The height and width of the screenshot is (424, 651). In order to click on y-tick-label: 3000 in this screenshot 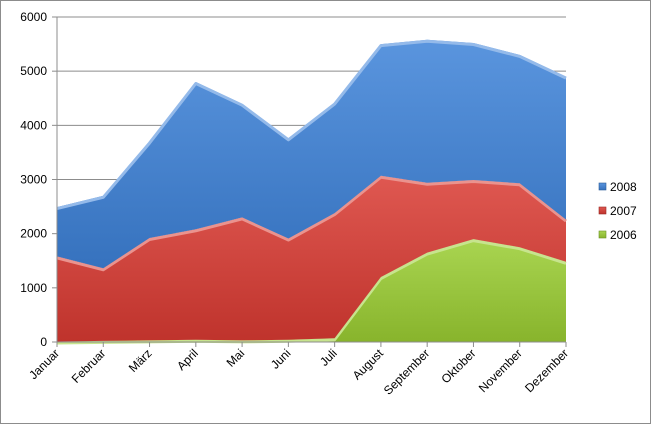, I will do `click(33, 180)`.